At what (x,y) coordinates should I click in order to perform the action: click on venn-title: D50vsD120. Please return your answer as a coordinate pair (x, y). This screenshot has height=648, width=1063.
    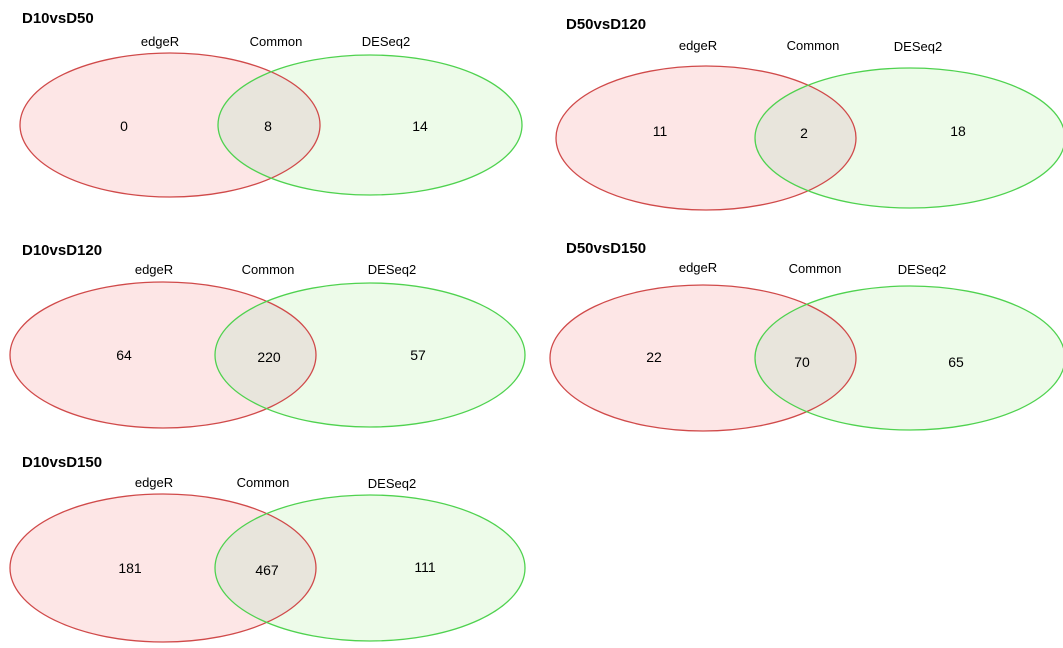
    Looking at the image, I should click on (606, 24).